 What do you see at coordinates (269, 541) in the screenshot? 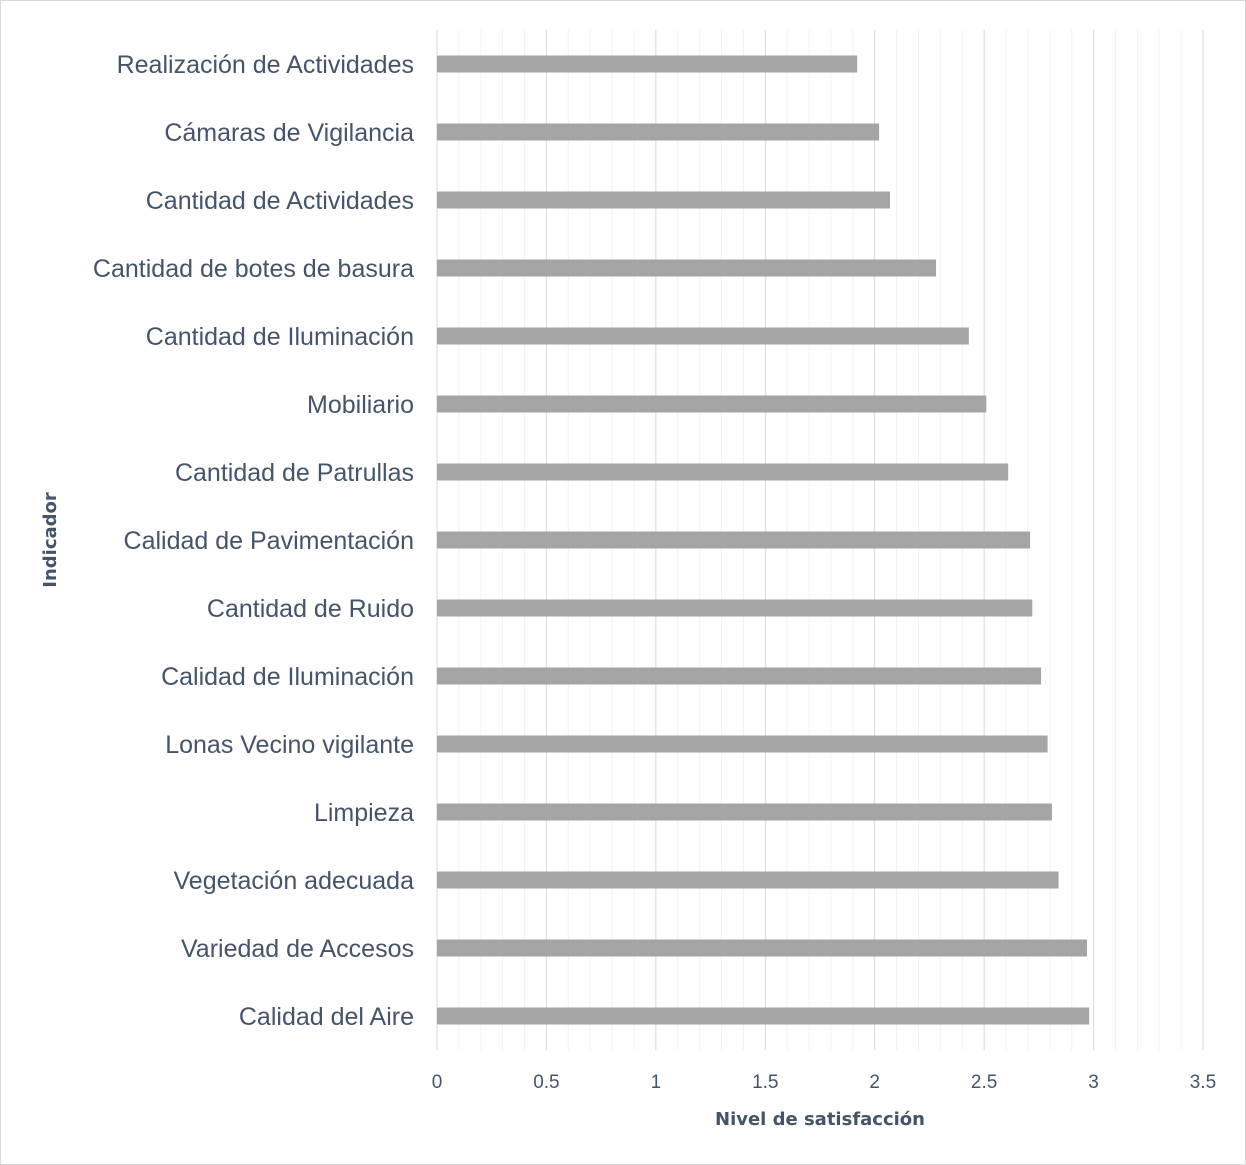
I see `category-label: Calidad de Pavimentación` at bounding box center [269, 541].